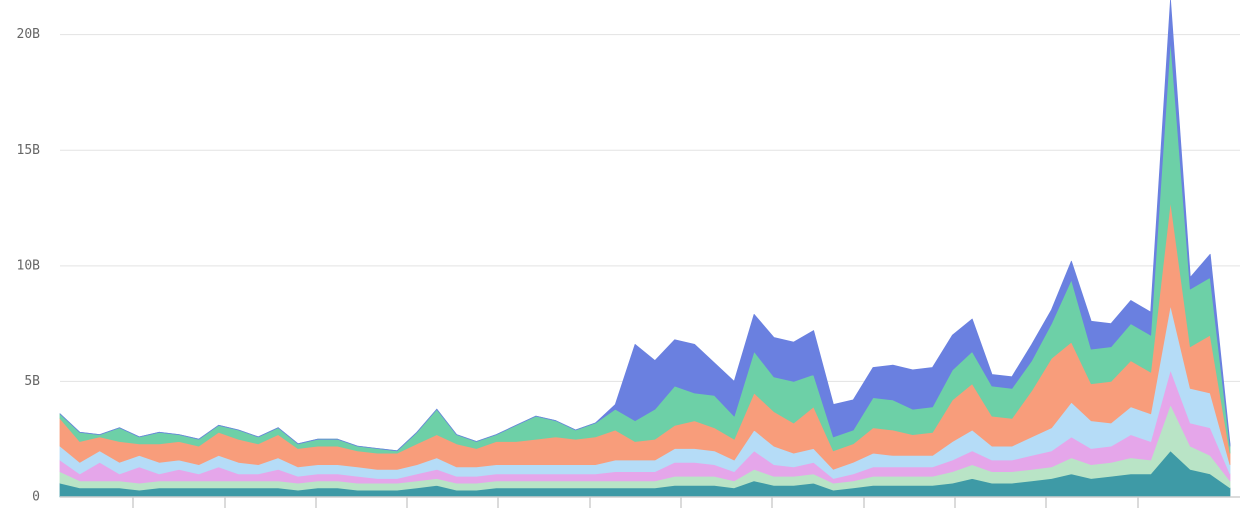 This screenshot has height=508, width=1260. Describe the element at coordinates (29, 150) in the screenshot. I see `y-tick-label: 15B` at that location.